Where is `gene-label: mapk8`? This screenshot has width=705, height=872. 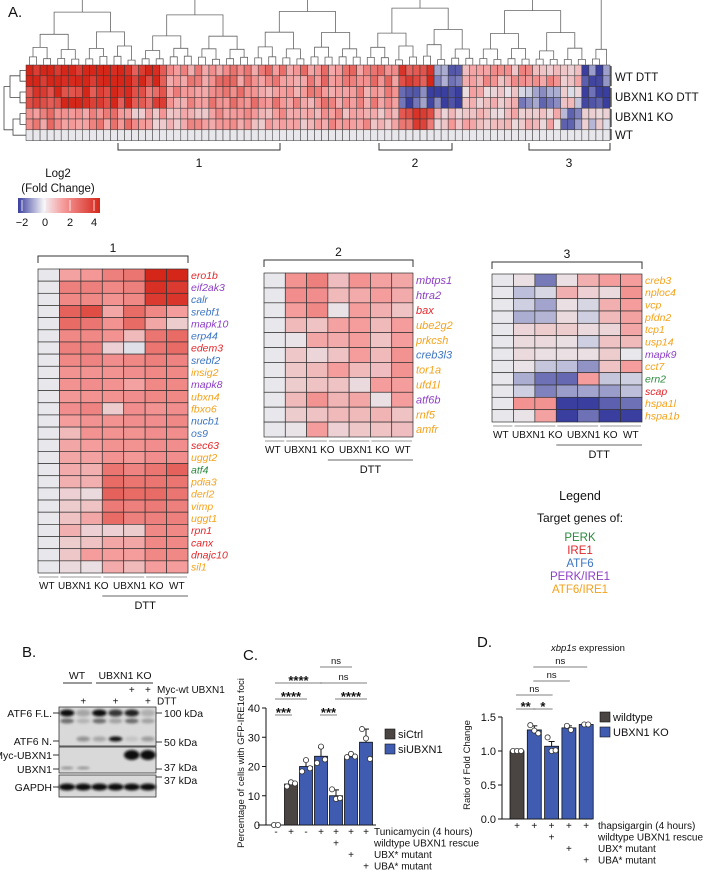 gene-label: mapk8 is located at coordinates (207, 385).